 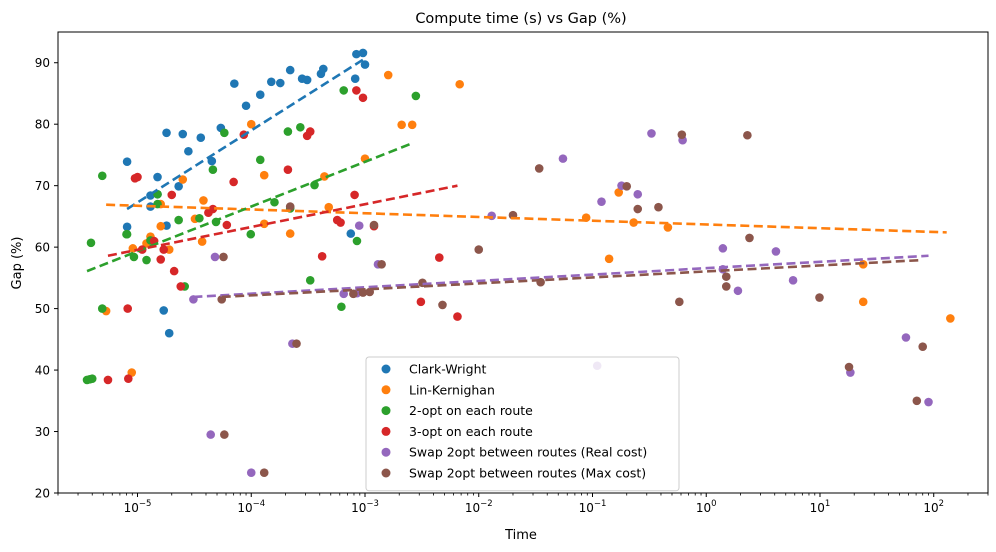 What do you see at coordinates (933, 507) in the screenshot?
I see `x-tick-label: 10²` at bounding box center [933, 507].